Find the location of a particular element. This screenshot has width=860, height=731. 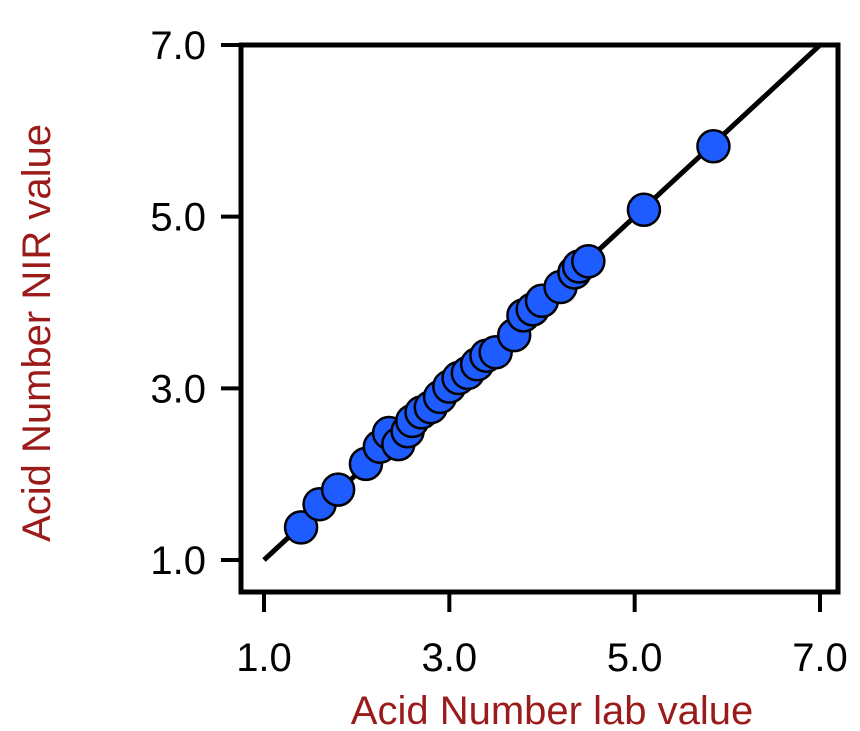

x-axis-label: Acid Number lab value is located at coordinates (552, 710).